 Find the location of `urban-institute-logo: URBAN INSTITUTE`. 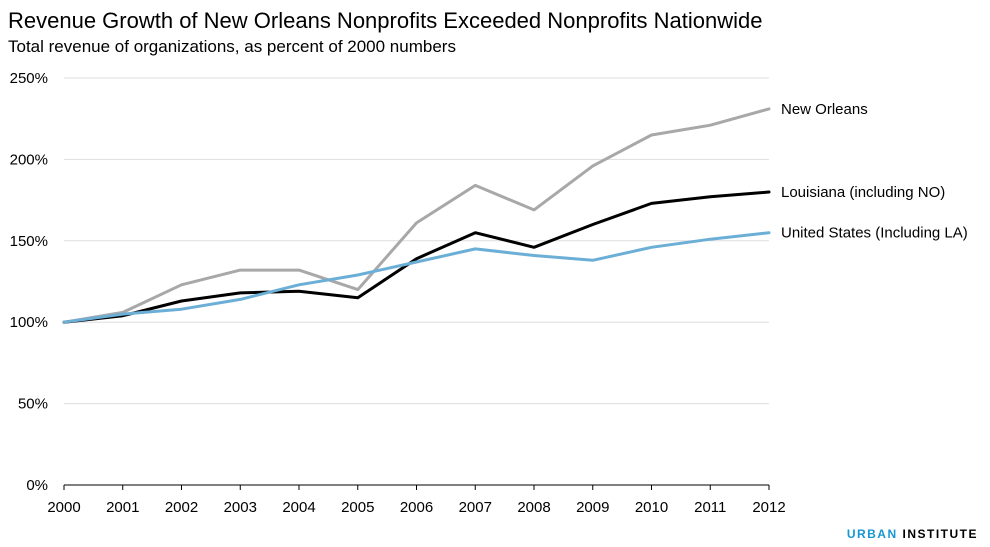

urban-institute-logo: URBAN INSTITUTE is located at coordinates (912, 534).